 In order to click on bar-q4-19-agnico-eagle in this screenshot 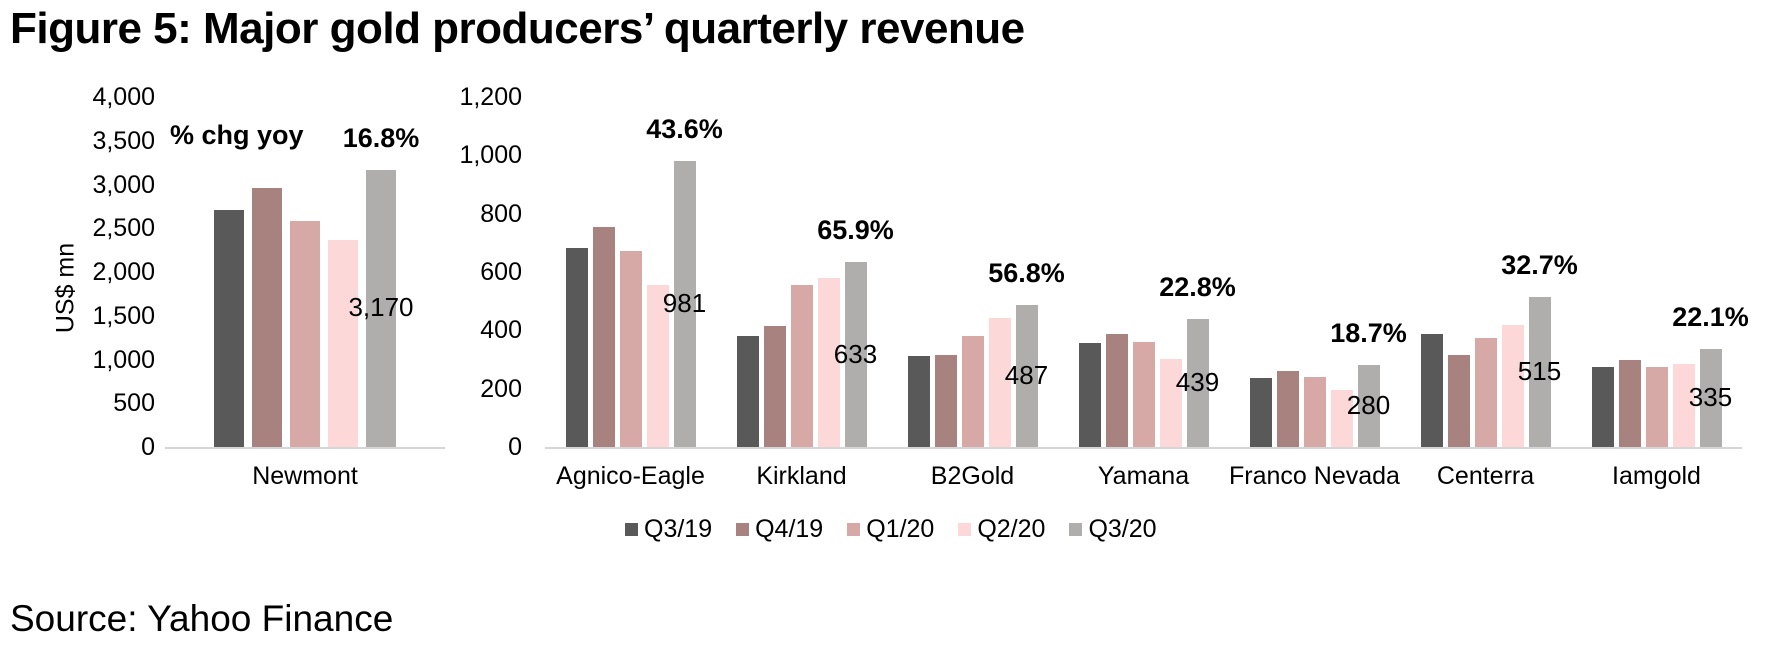, I will do `click(603, 337)`.